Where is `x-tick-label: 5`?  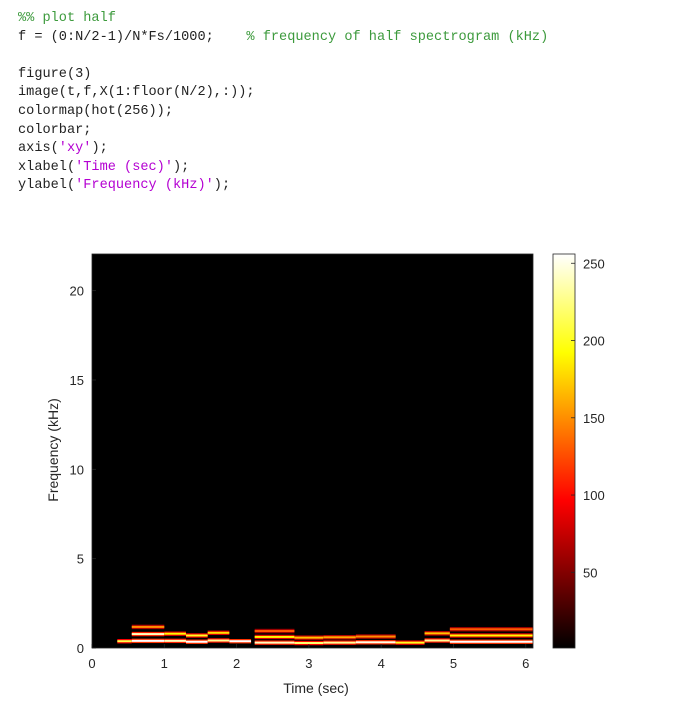
x-tick-label: 5 is located at coordinates (453, 663).